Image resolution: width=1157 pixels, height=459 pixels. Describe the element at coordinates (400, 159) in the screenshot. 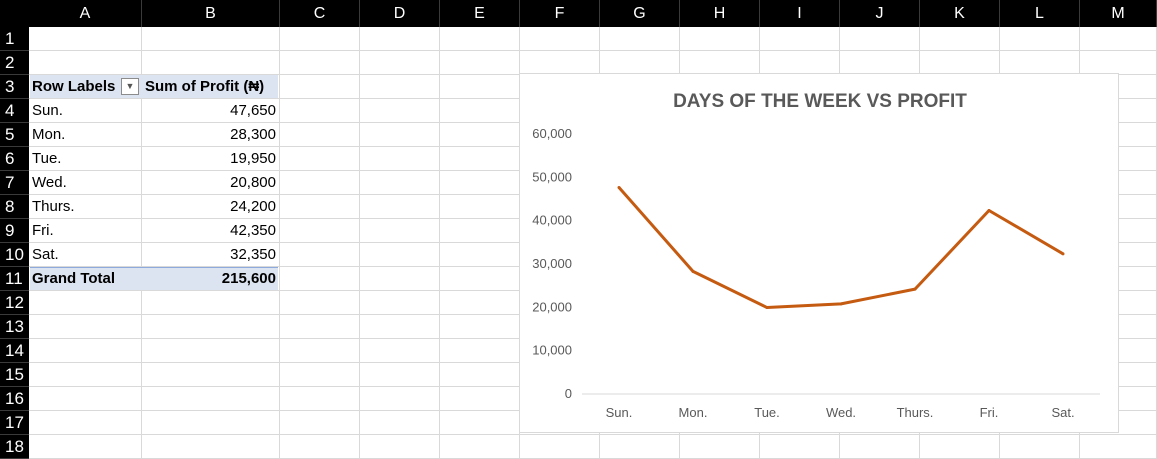

I see `cell-d6` at that location.